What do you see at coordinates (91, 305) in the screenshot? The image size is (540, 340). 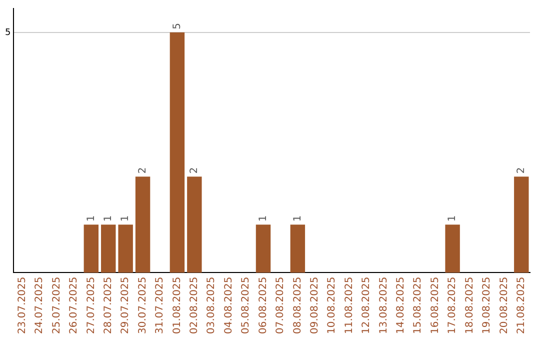 I see `x-tick-label: 27.07.2025` at bounding box center [91, 305].